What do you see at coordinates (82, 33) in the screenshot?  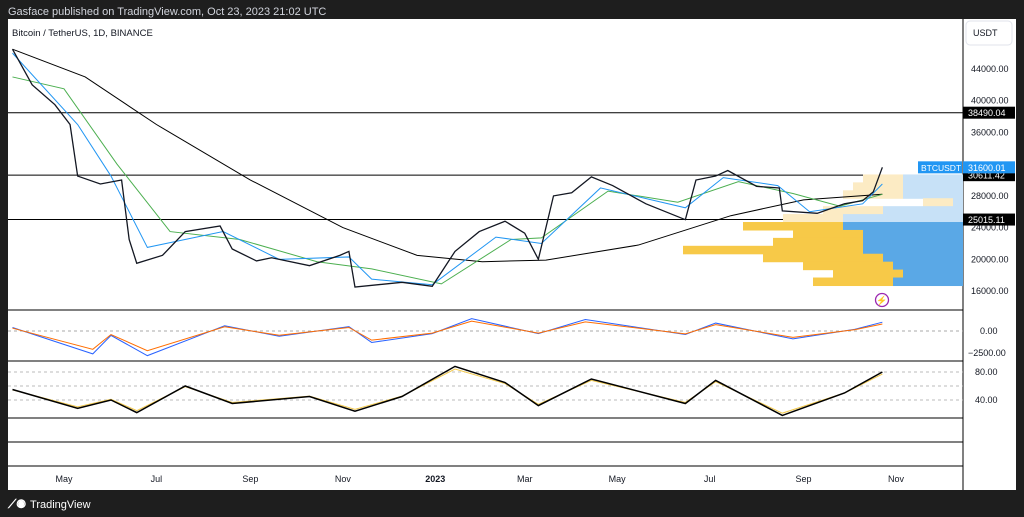 I see `symbol-title: Bitcoin / TetherUS, 1D, BINANCE` at bounding box center [82, 33].